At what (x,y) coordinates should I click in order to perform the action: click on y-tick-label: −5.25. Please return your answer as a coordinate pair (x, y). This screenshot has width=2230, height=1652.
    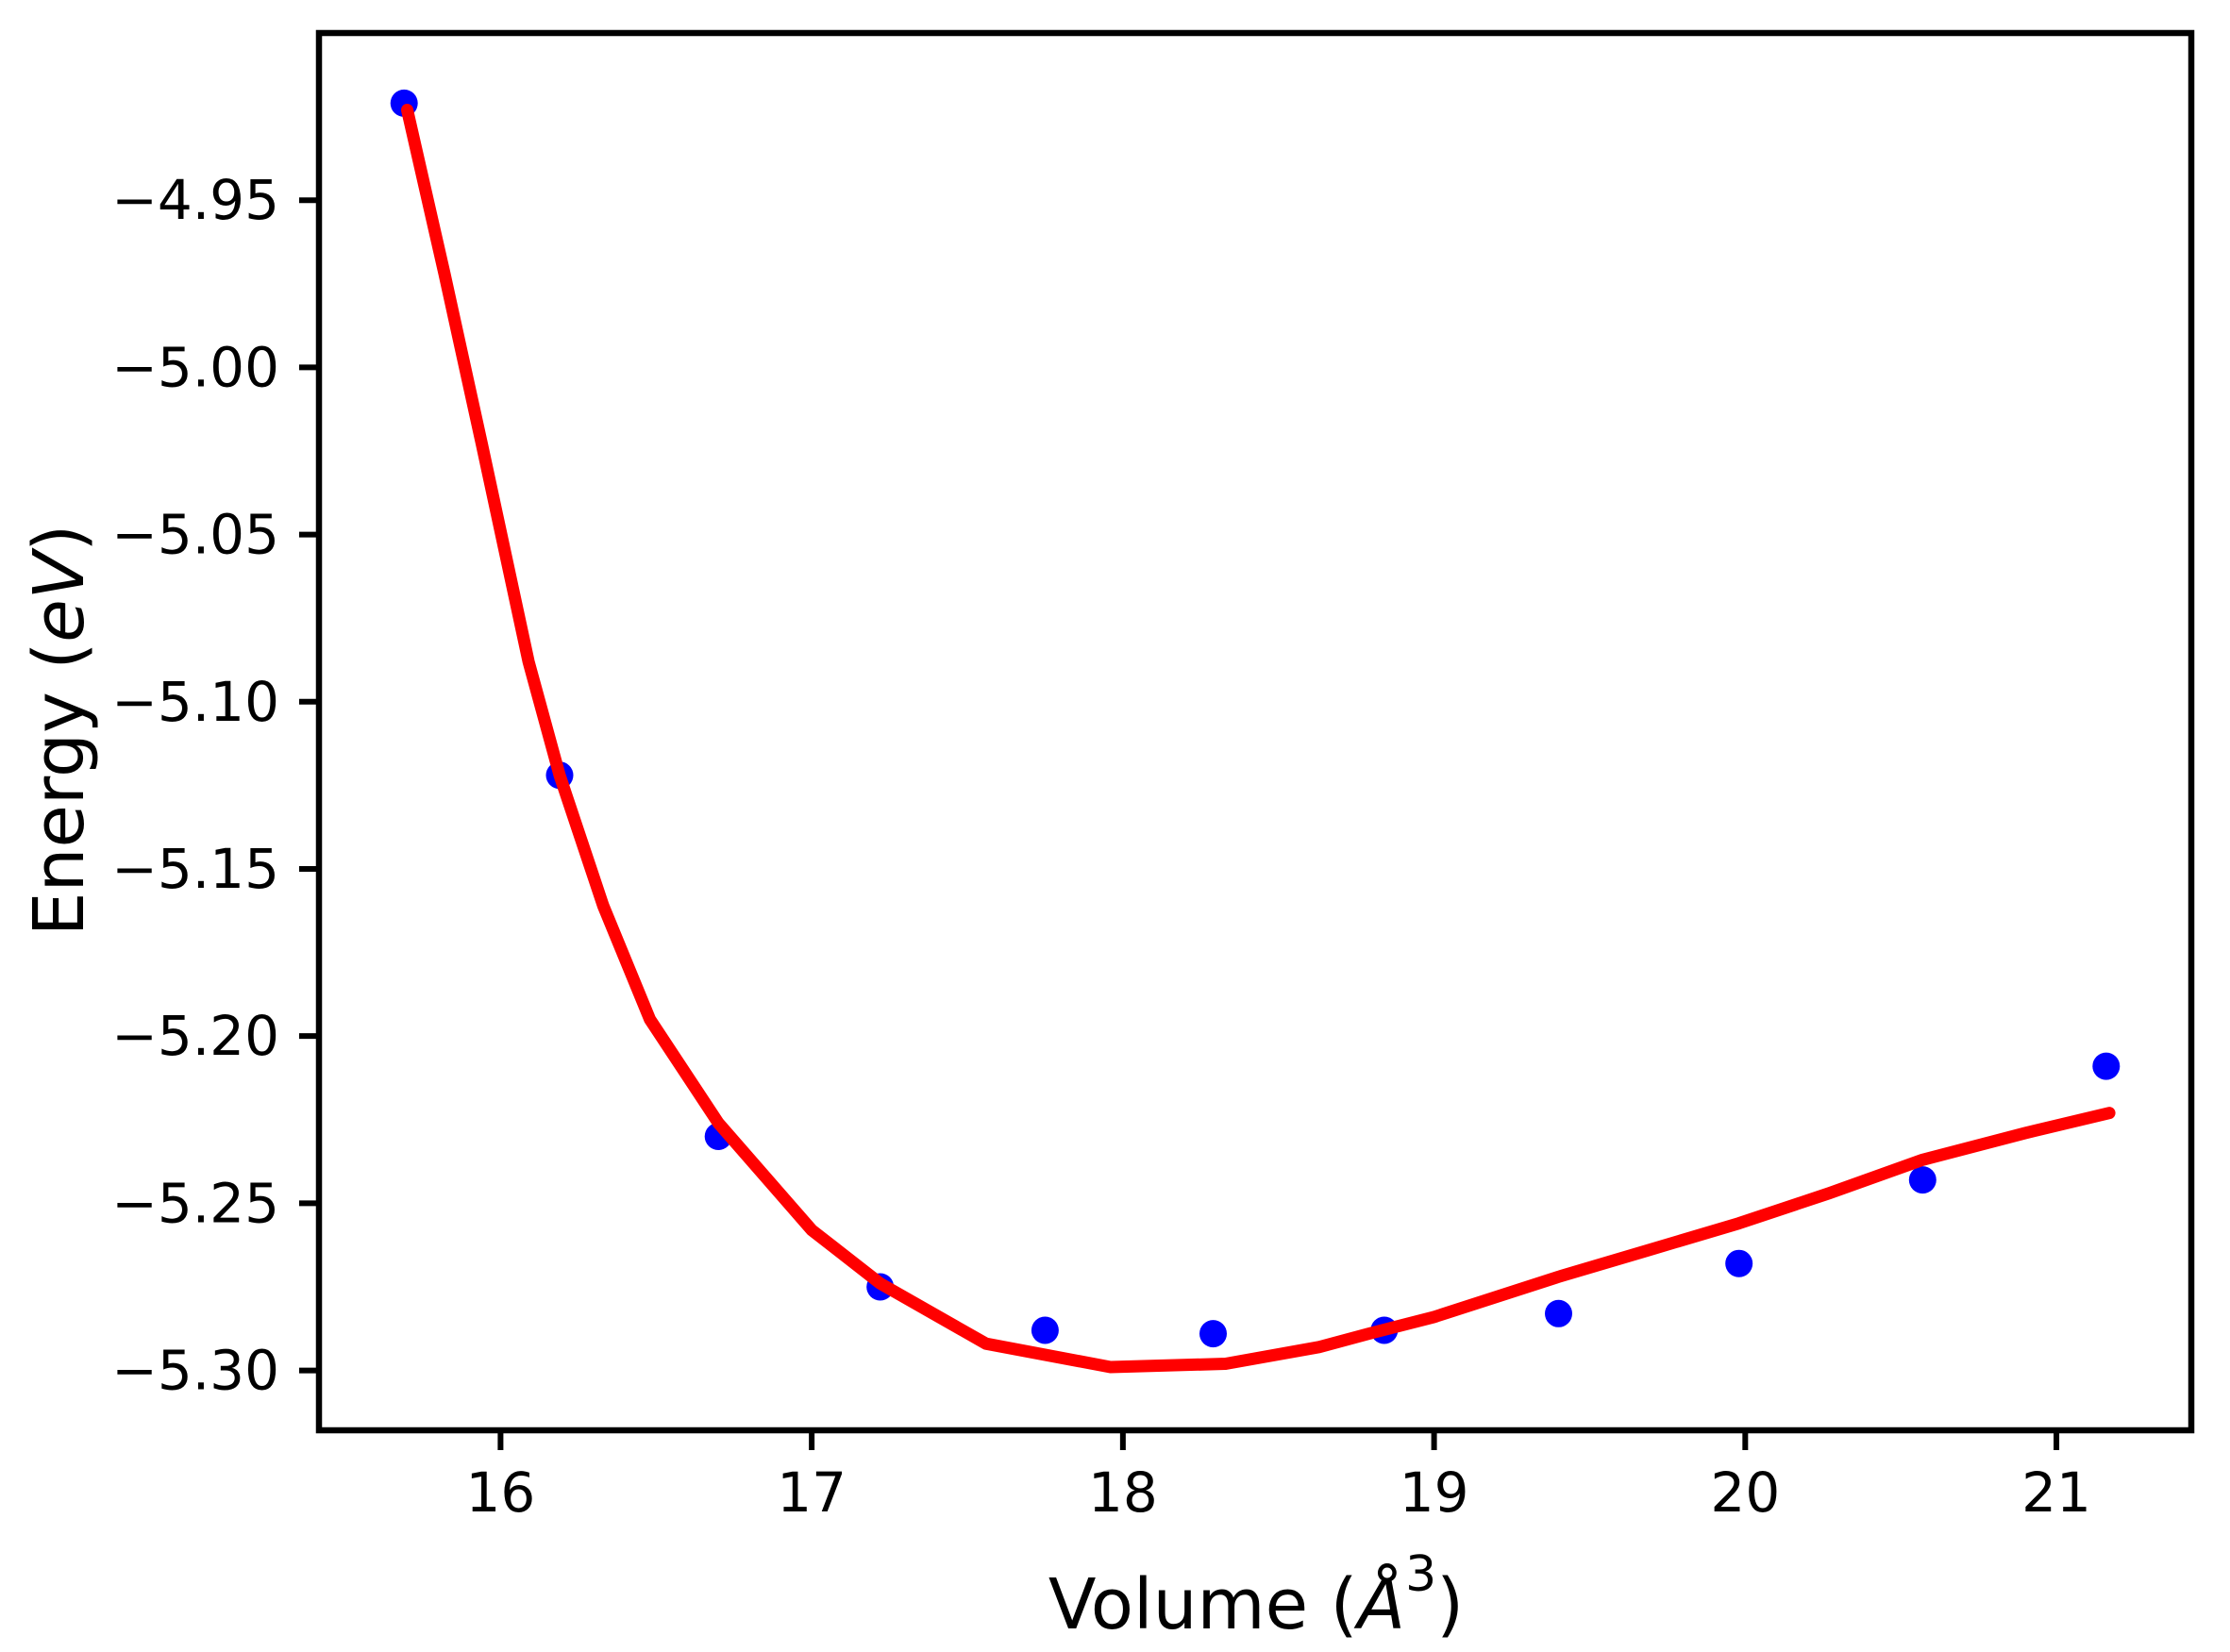
    Looking at the image, I should click on (195, 1203).